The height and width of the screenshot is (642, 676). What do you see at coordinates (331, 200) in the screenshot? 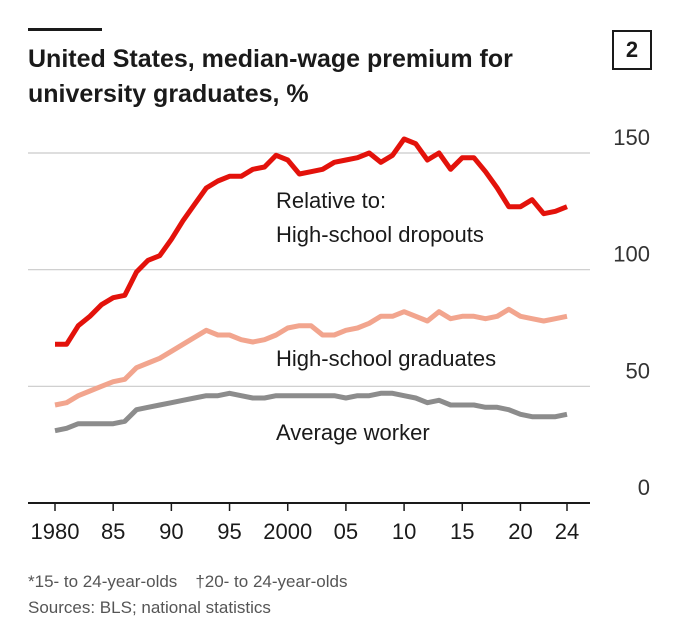
I see `annotation-relative-to: Relative to:` at bounding box center [331, 200].